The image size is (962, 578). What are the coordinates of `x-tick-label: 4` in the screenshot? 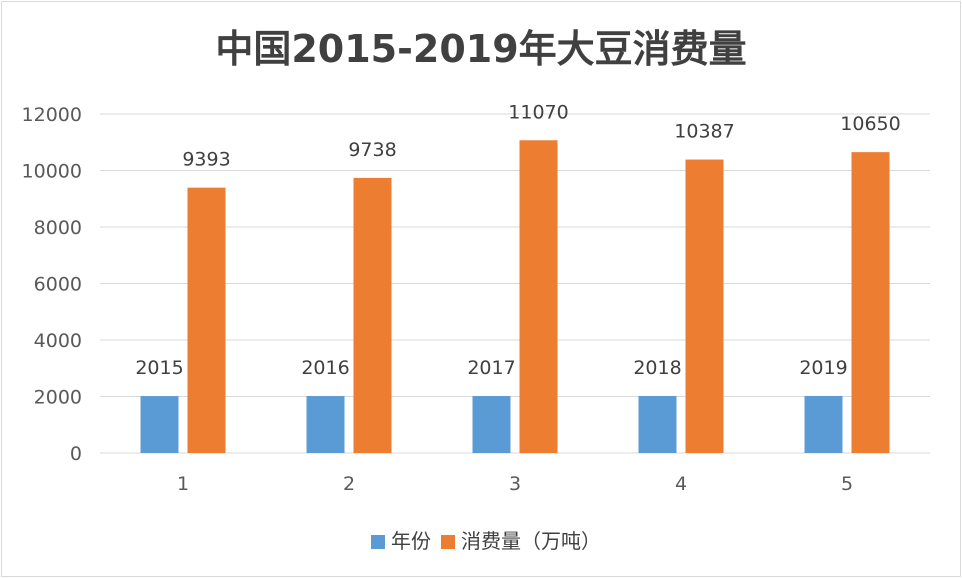 It's located at (681, 484).